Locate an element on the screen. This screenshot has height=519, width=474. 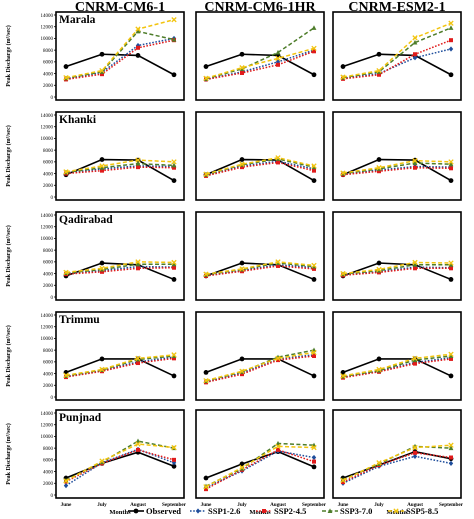
y-tick-label: 0 is located at coordinates (52, 198).